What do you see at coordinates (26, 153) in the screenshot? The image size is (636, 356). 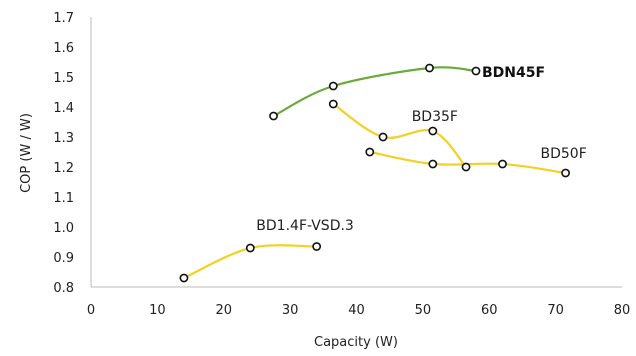 I see `y-axis-title: COP (W / W)` at bounding box center [26, 153].